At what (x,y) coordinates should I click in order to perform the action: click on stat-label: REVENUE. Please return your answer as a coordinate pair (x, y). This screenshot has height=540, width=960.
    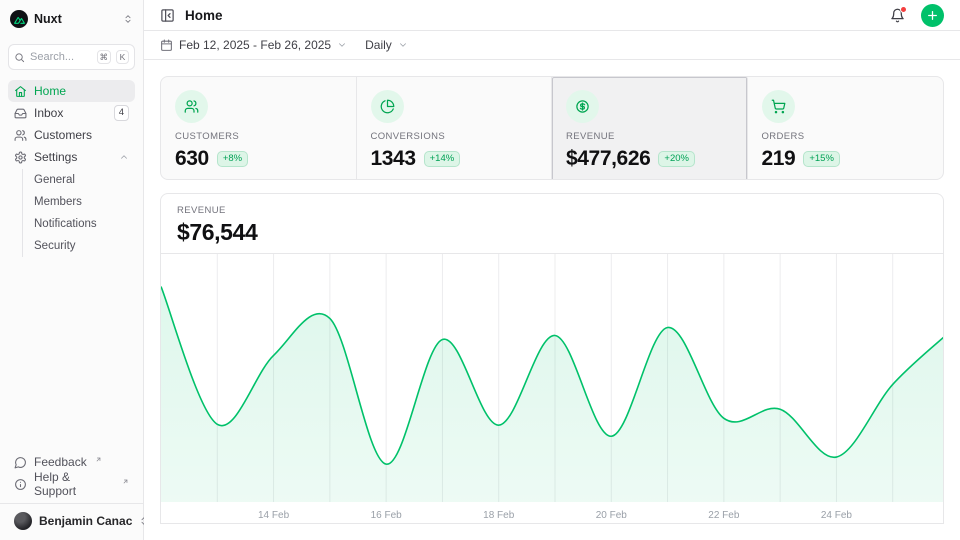
    Looking at the image, I should click on (590, 136).